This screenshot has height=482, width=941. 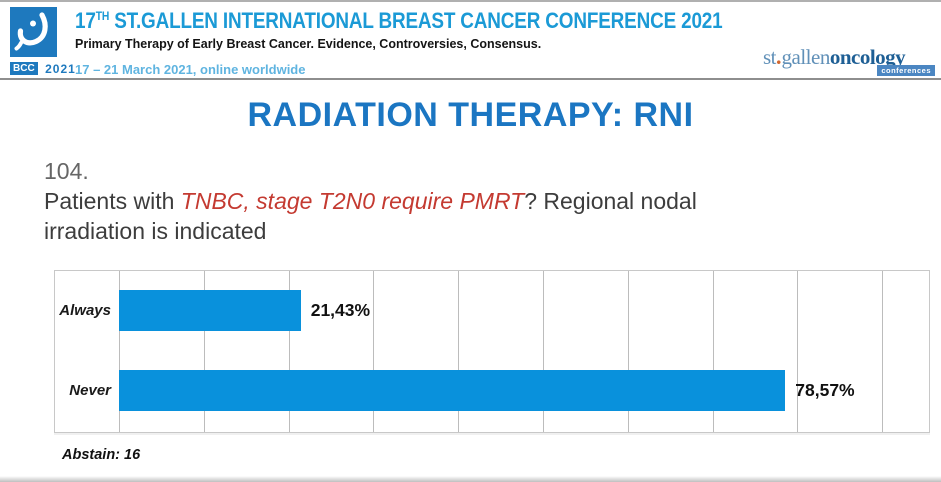 What do you see at coordinates (112, 201) in the screenshot?
I see `question-pre: Patients with` at bounding box center [112, 201].